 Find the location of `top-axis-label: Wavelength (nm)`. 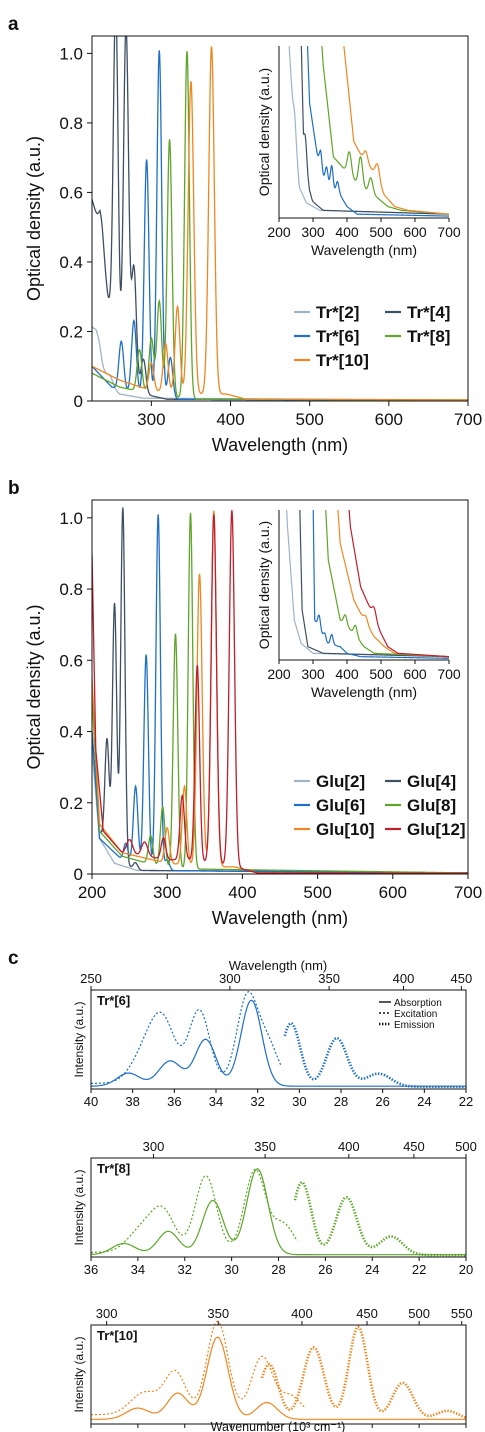

top-axis-label: Wavelength (nm) is located at coordinates (278, 965).